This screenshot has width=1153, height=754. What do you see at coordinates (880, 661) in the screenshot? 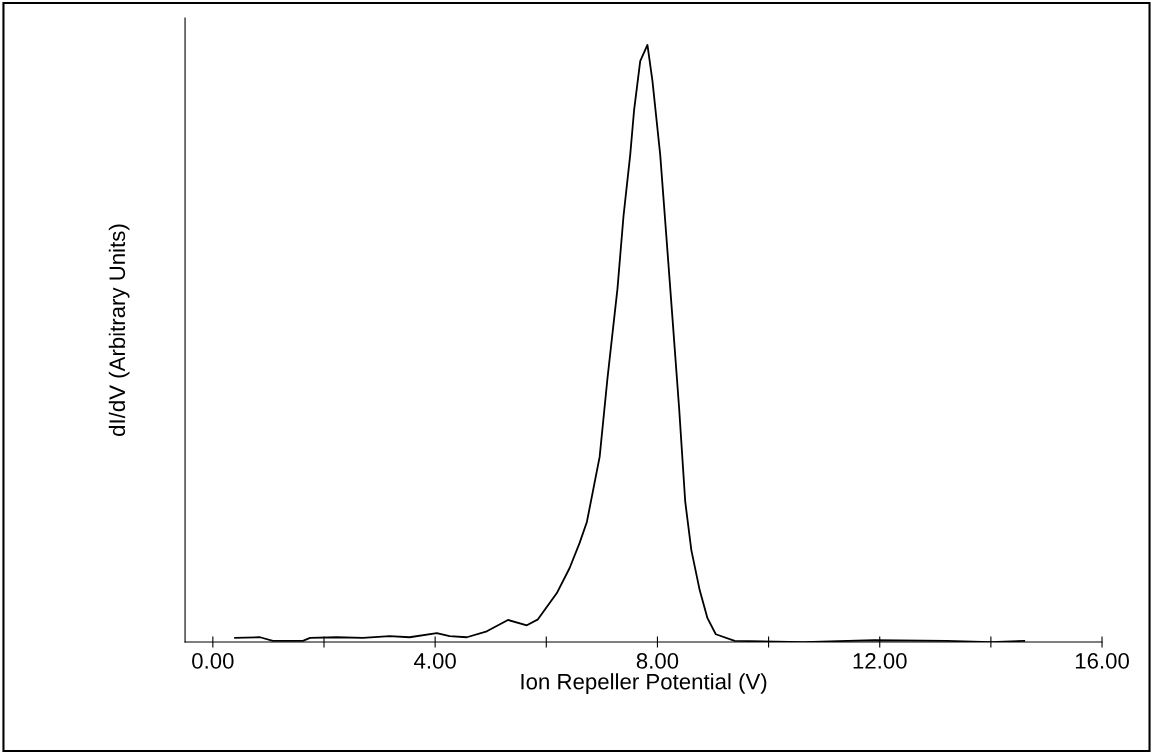
I see `x-tick-label: 12.00` at bounding box center [880, 661].